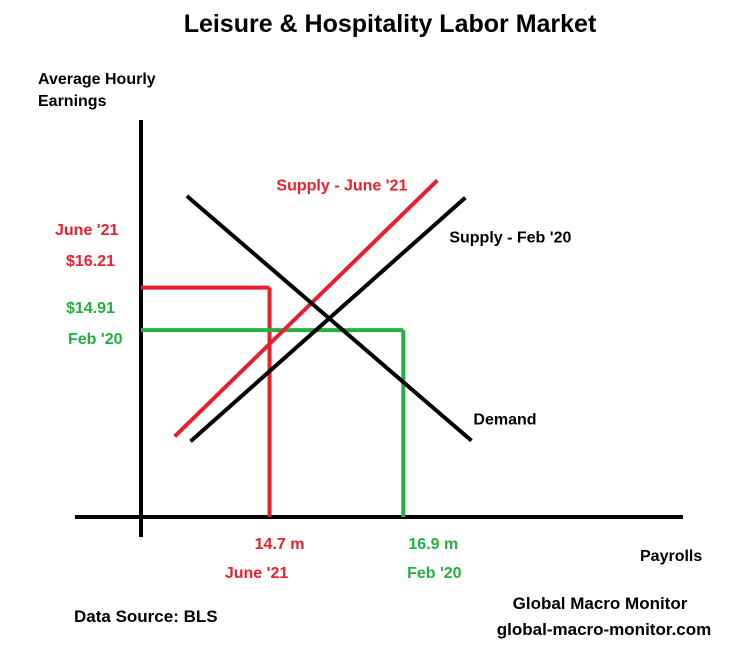 The width and height of the screenshot is (752, 658). I want to click on series-label-supply-feb20: Supply - Feb '20, so click(510, 238).